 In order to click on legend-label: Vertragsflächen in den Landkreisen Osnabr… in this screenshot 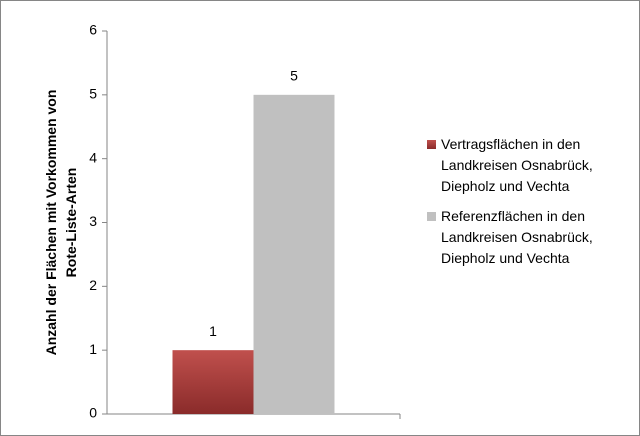, I will do `click(517, 165)`.